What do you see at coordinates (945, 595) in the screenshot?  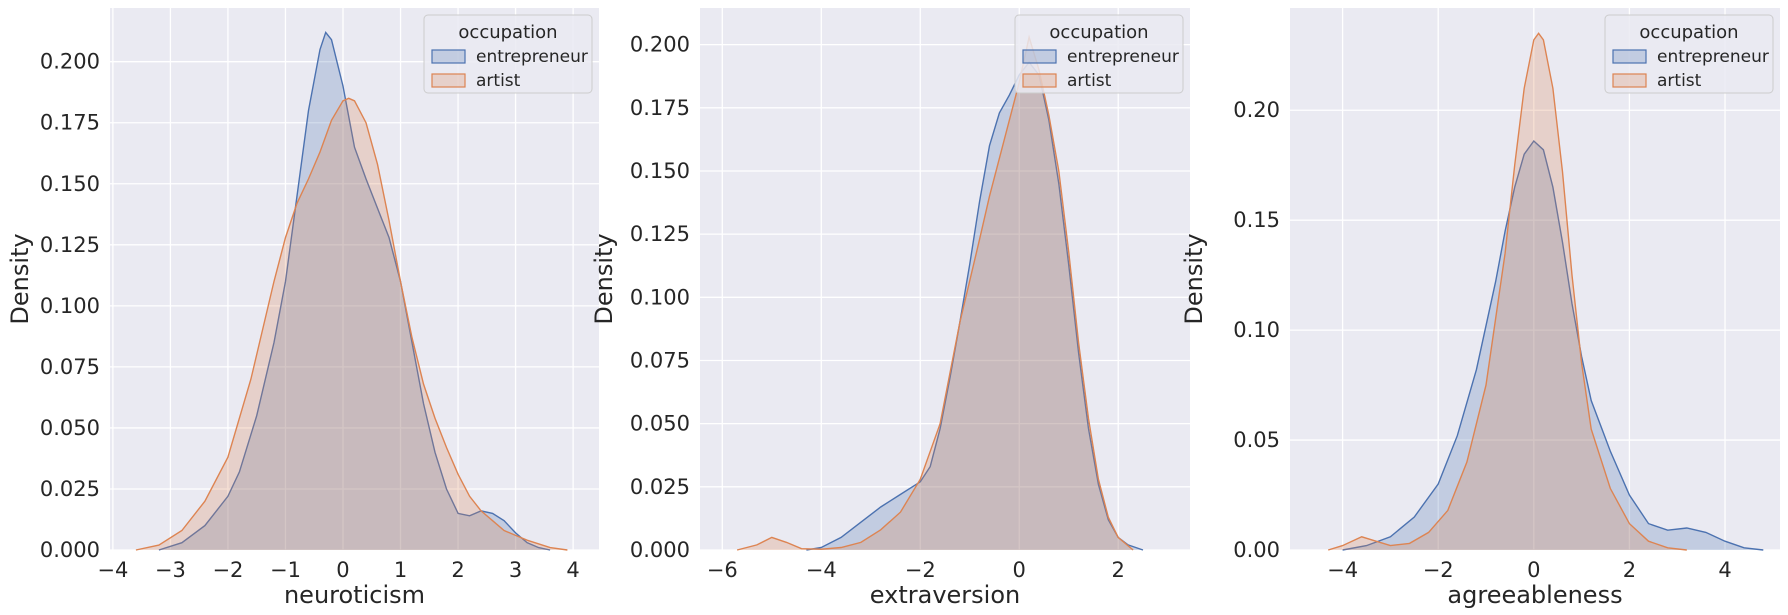 I see `x-axis-label: extraversion` at bounding box center [945, 595].